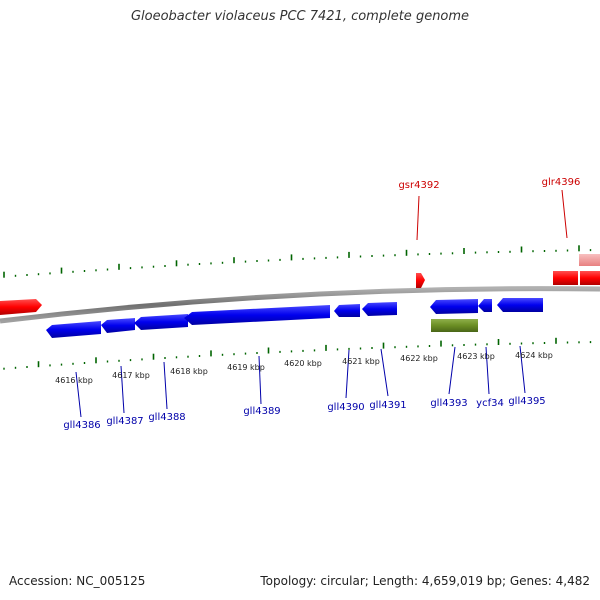  I want to click on gene-label-gll4395: gll4395, so click(526, 401).